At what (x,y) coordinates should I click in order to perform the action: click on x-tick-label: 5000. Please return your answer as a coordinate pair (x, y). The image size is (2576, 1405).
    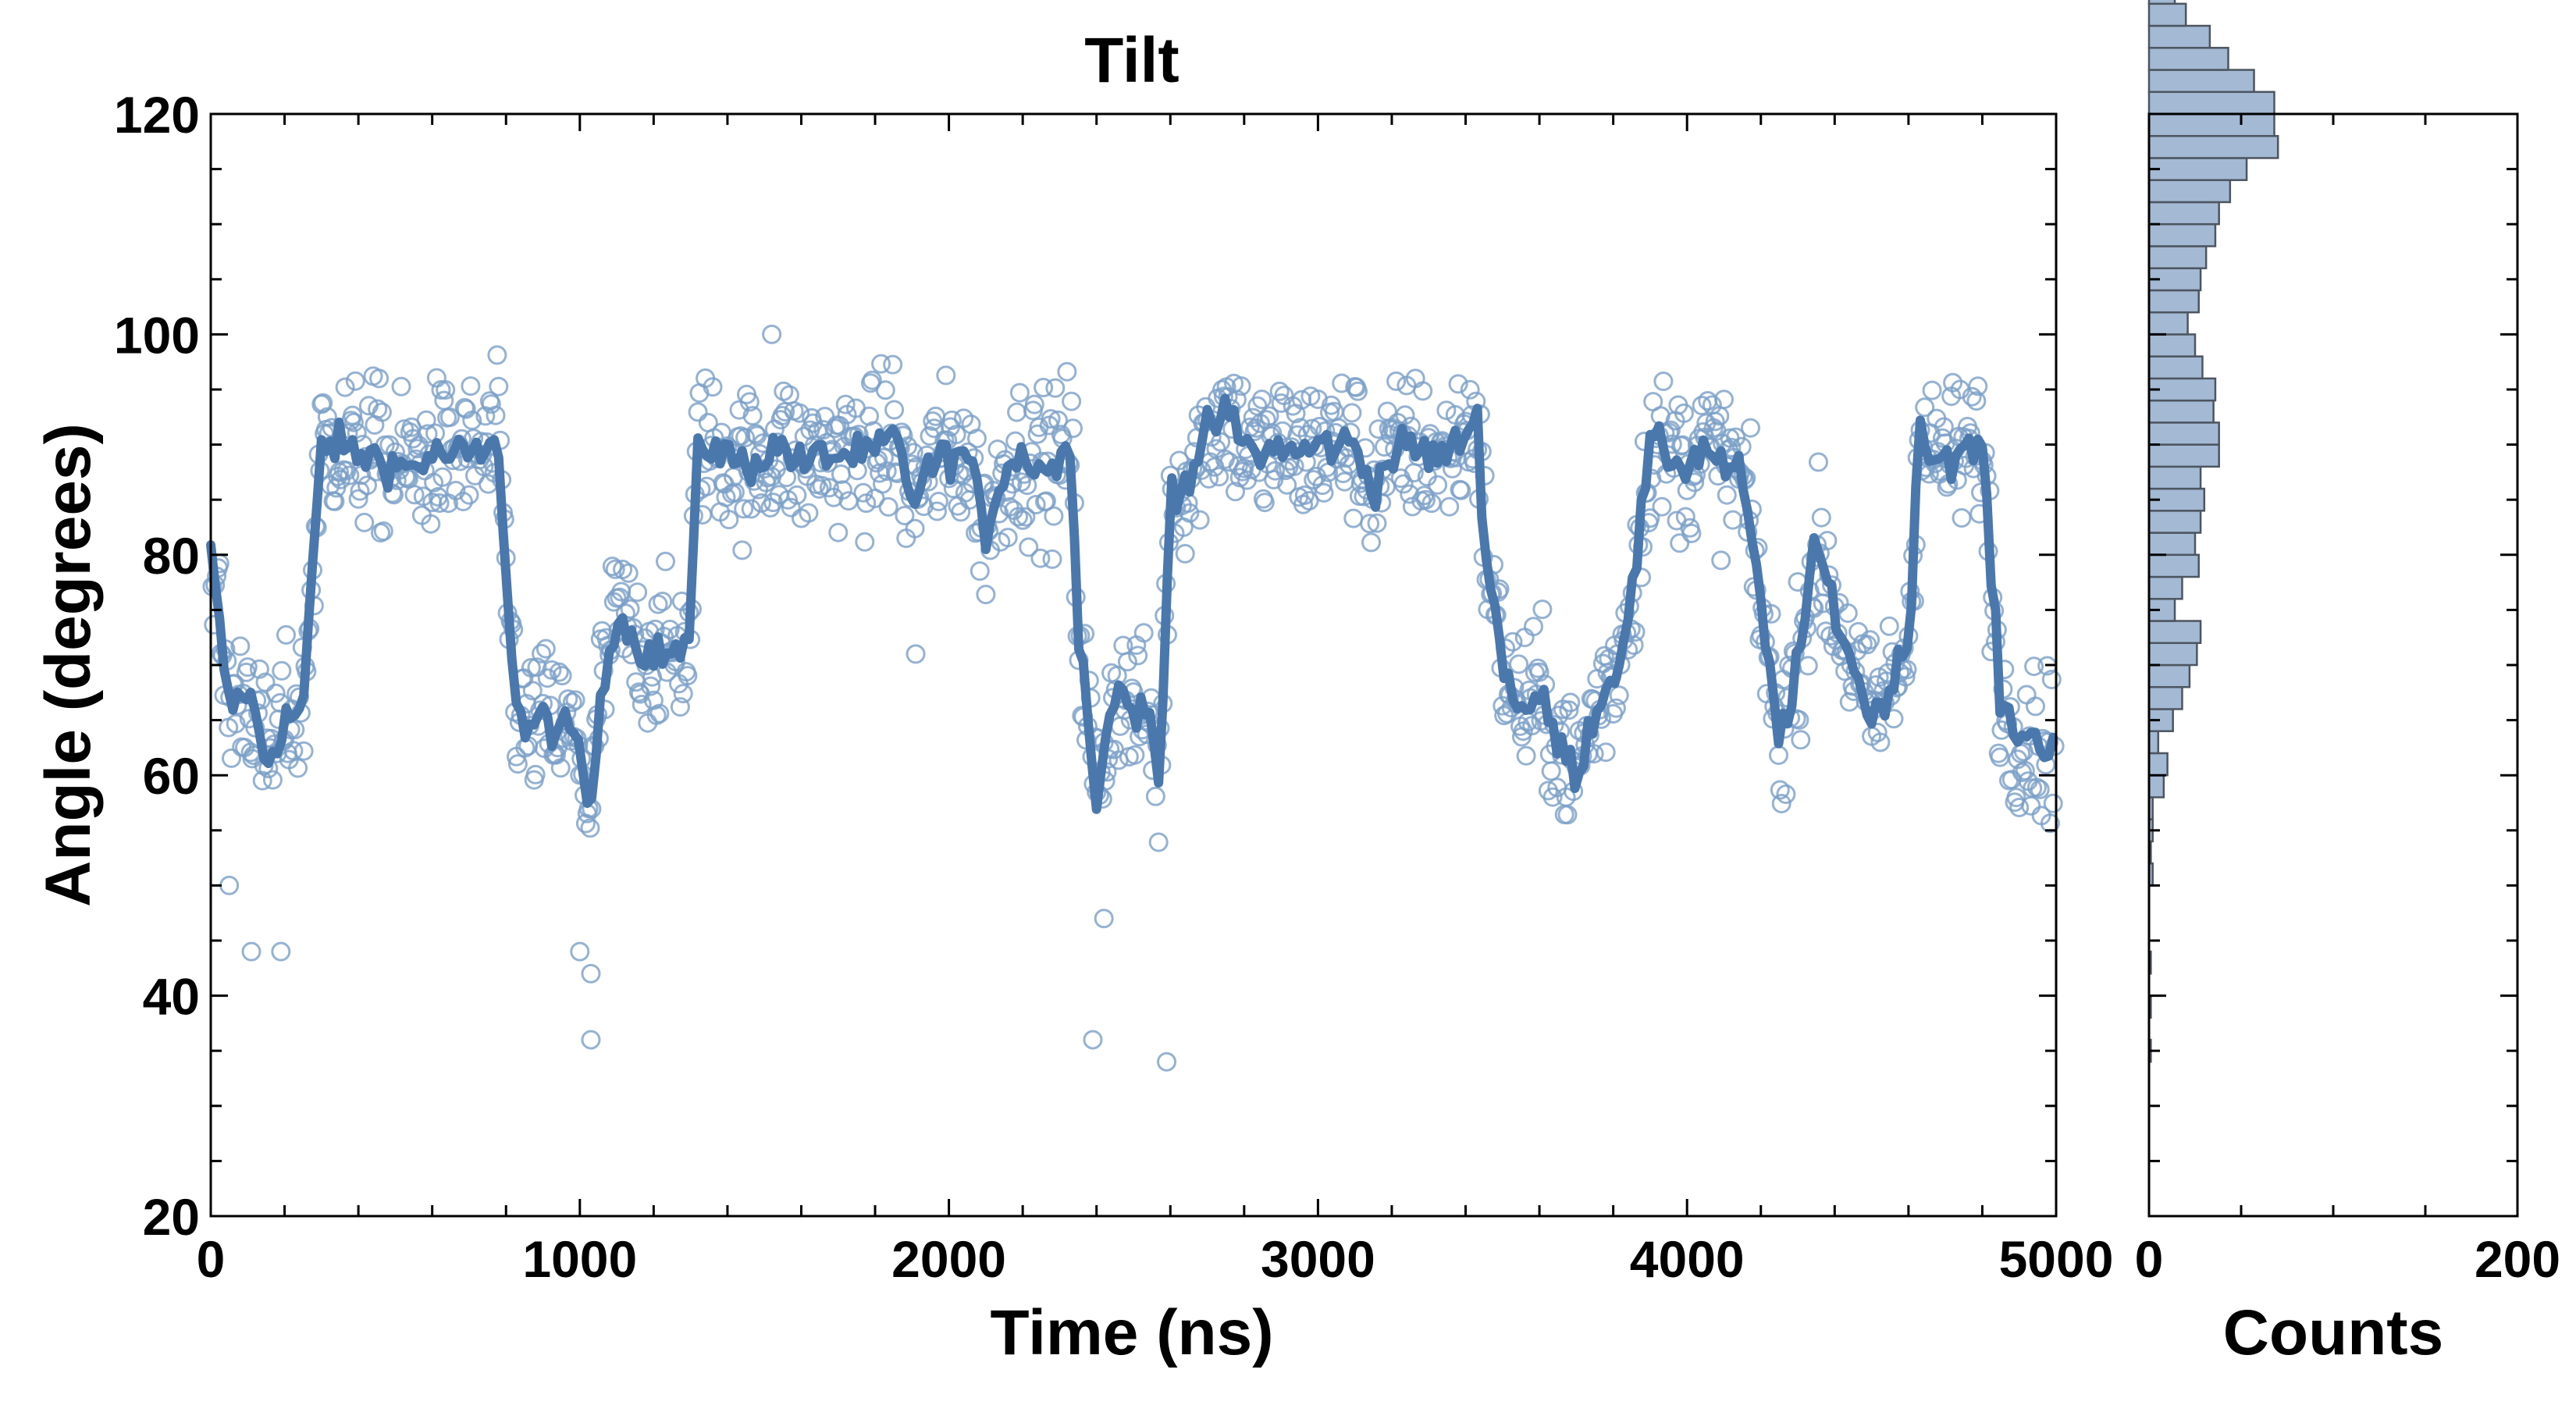
    Looking at the image, I should click on (2056, 1259).